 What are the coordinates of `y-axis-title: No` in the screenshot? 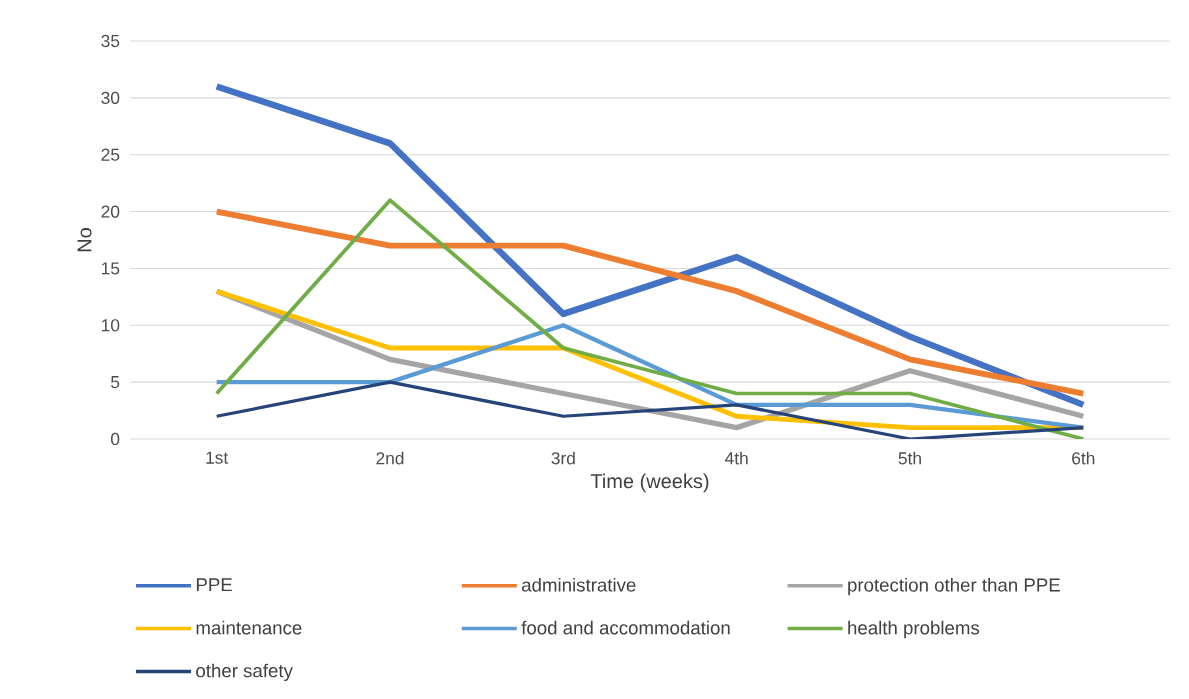 It's located at (84, 240).